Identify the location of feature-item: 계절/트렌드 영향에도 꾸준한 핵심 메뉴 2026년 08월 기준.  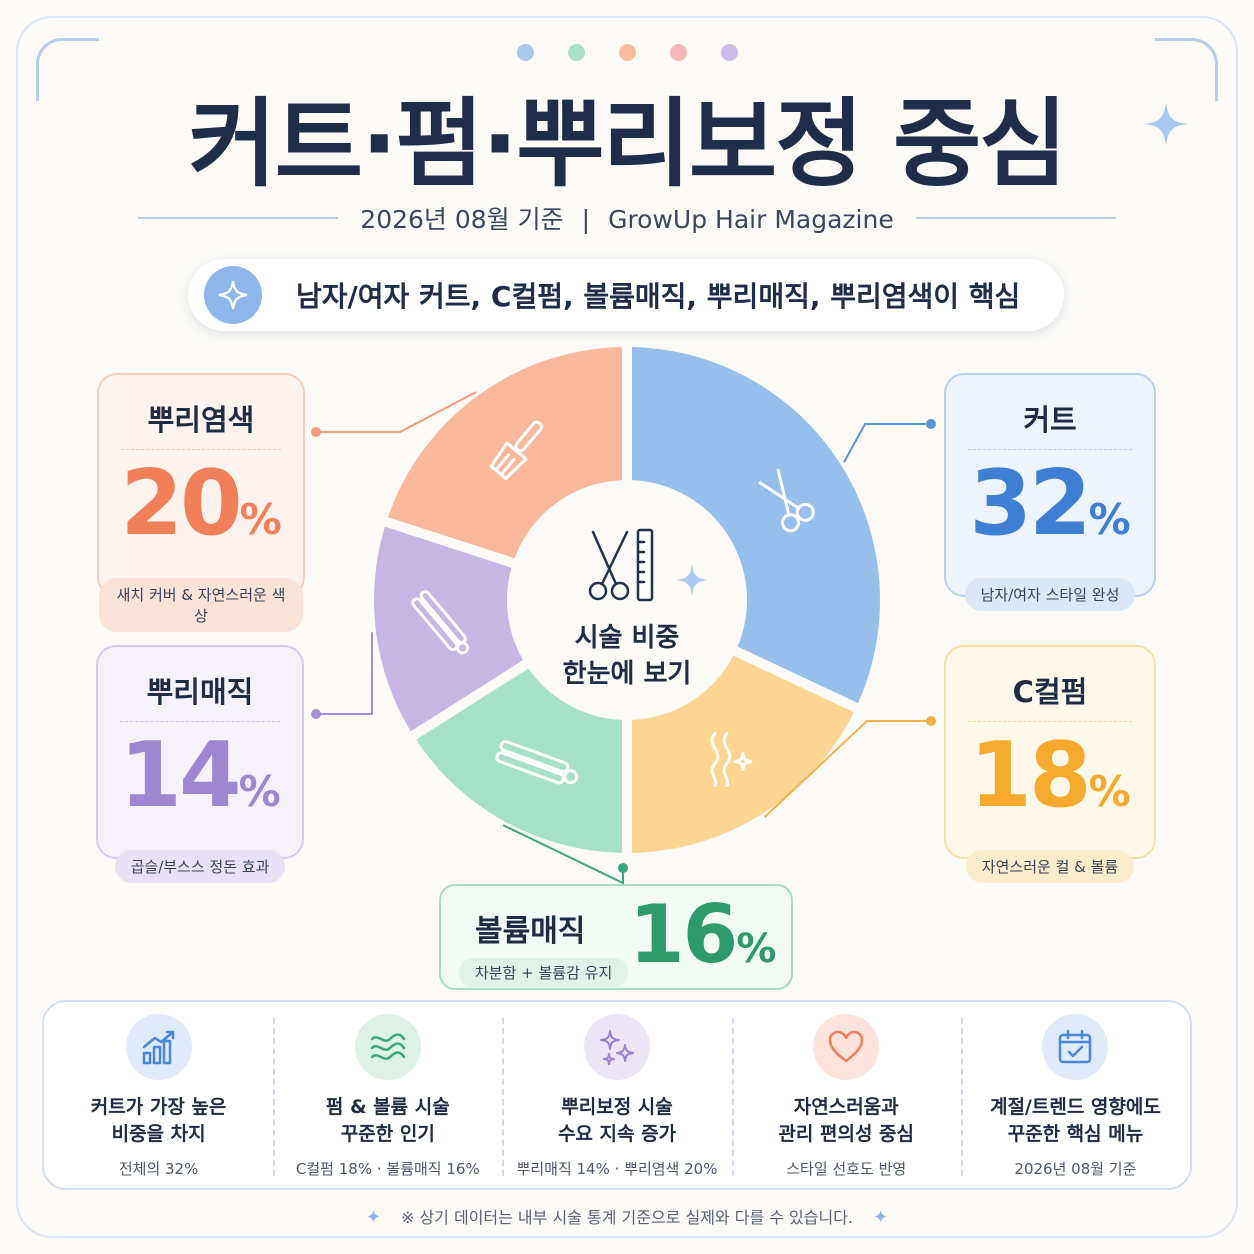
(1075, 1095).